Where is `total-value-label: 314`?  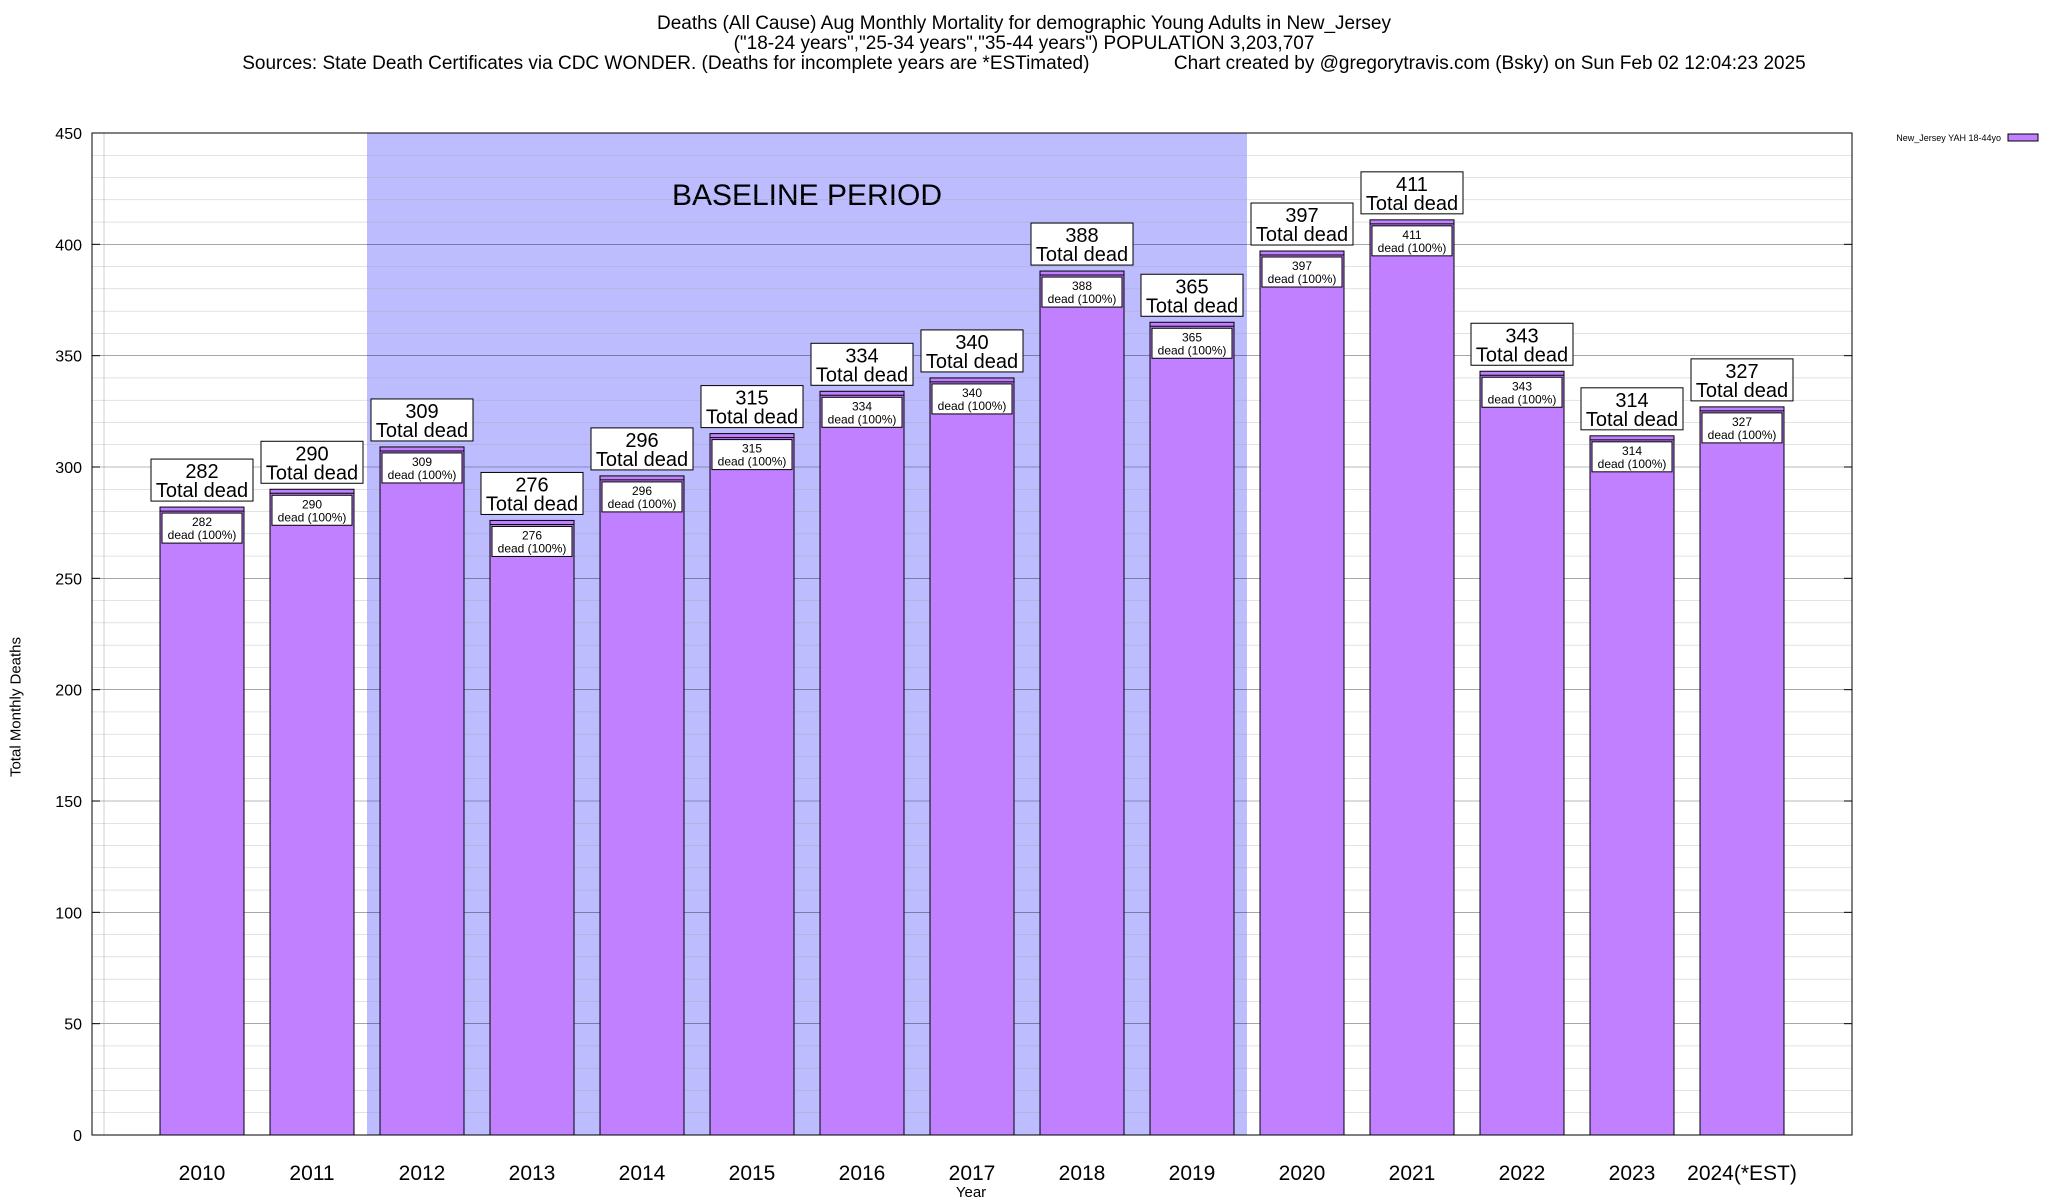 total-value-label: 314 is located at coordinates (1631, 401).